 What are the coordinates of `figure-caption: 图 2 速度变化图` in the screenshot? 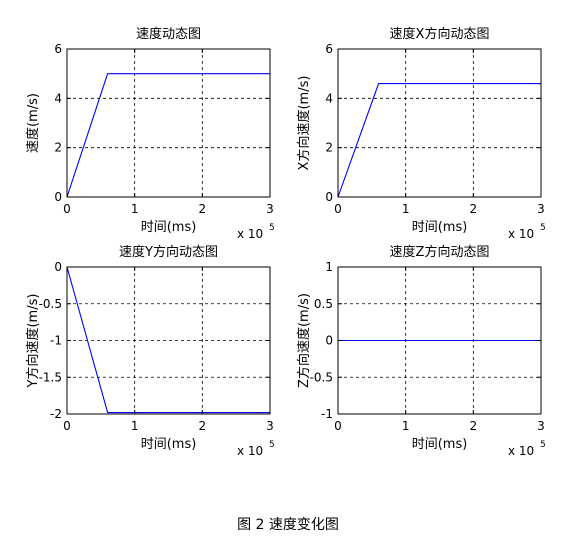 It's located at (288, 525).